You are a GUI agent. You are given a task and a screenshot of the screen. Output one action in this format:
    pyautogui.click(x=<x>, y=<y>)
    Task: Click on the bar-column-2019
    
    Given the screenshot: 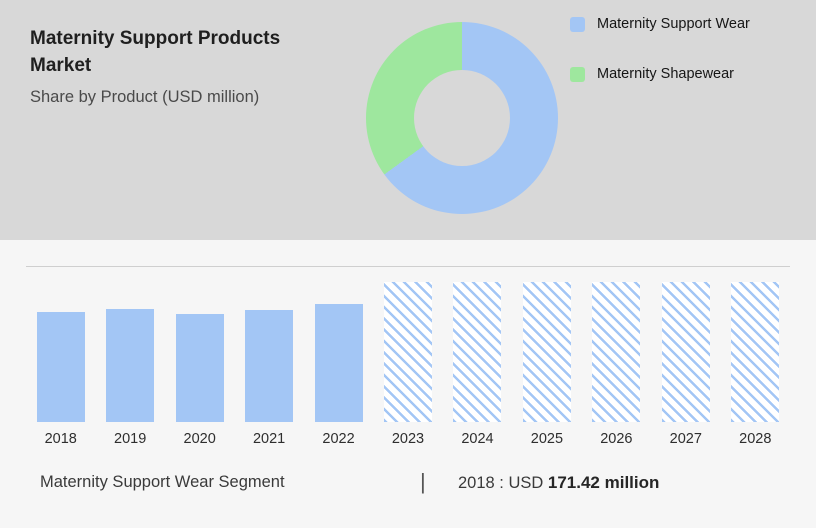 What is the action you would take?
    pyautogui.click(x=129, y=344)
    